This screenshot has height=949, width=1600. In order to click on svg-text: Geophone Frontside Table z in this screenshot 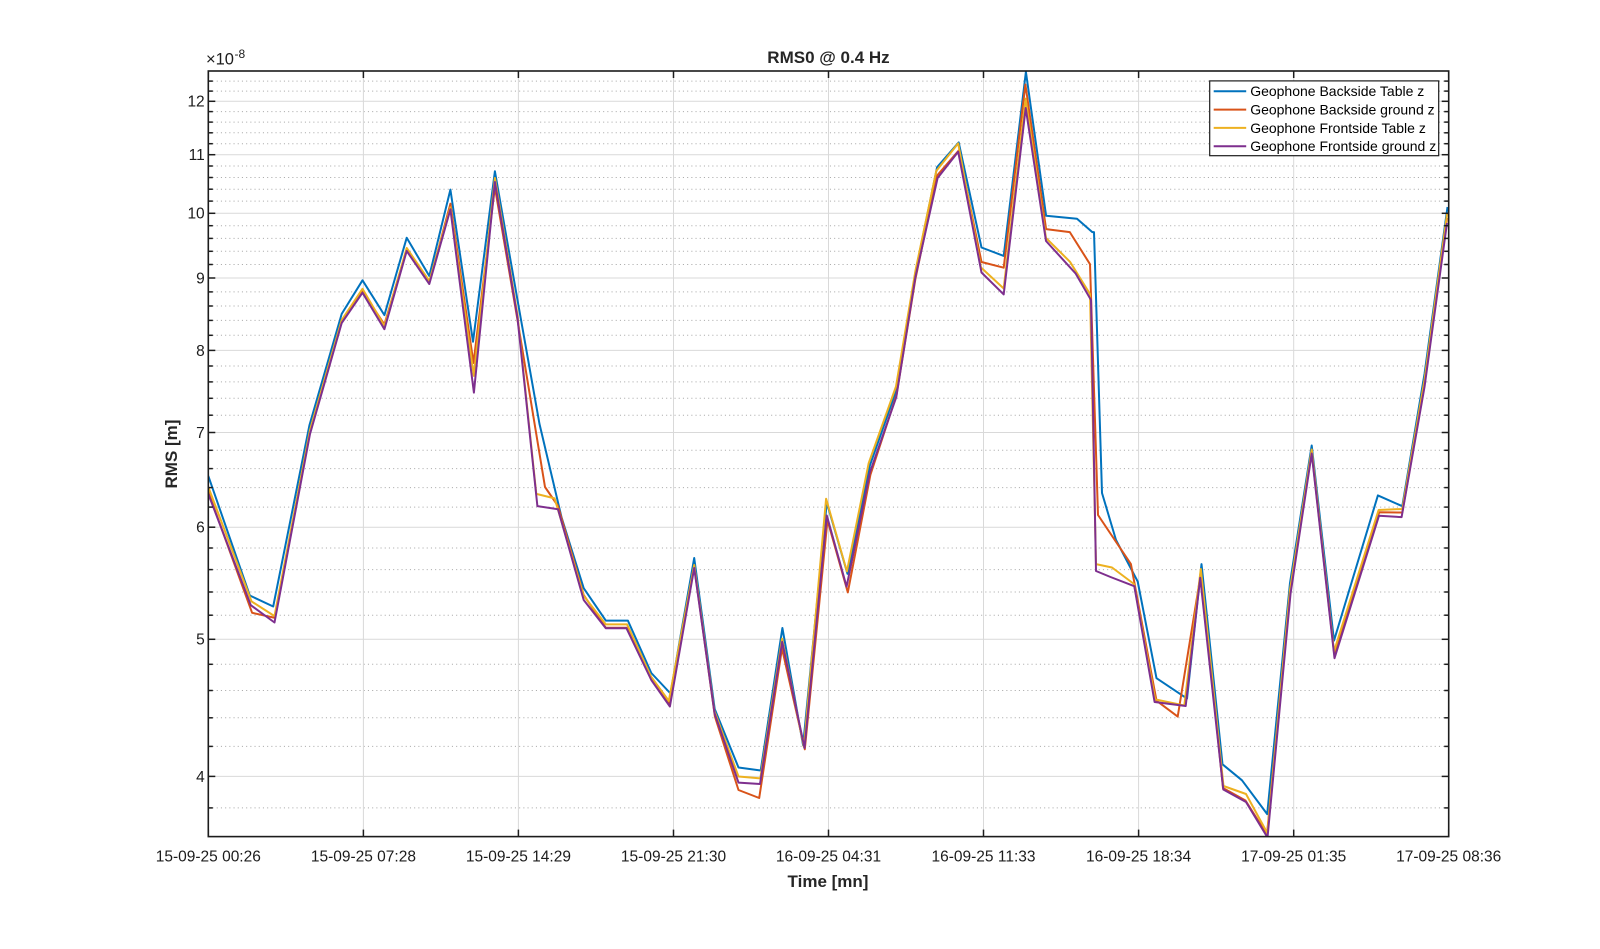, I will do `click(1338, 128)`.